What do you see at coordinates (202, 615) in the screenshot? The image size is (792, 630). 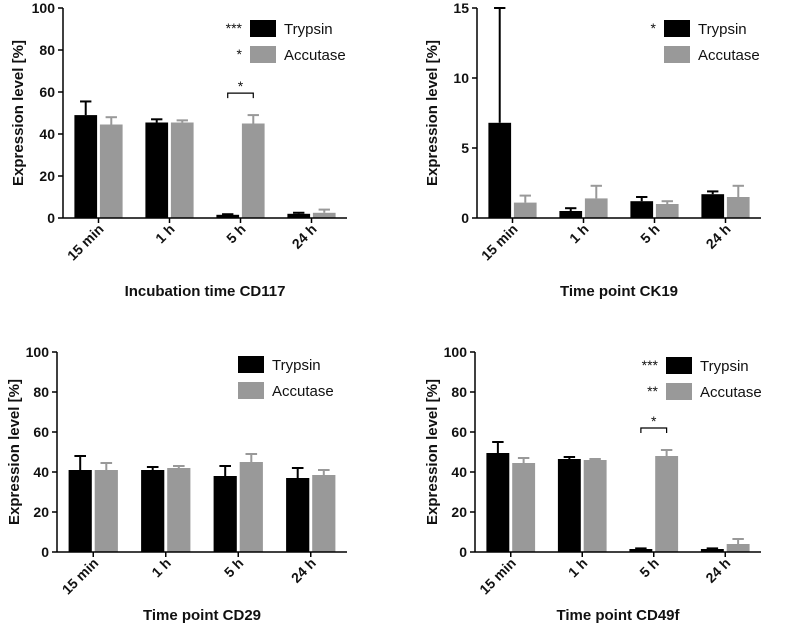 I see `chart-title: Time point CD29` at bounding box center [202, 615].